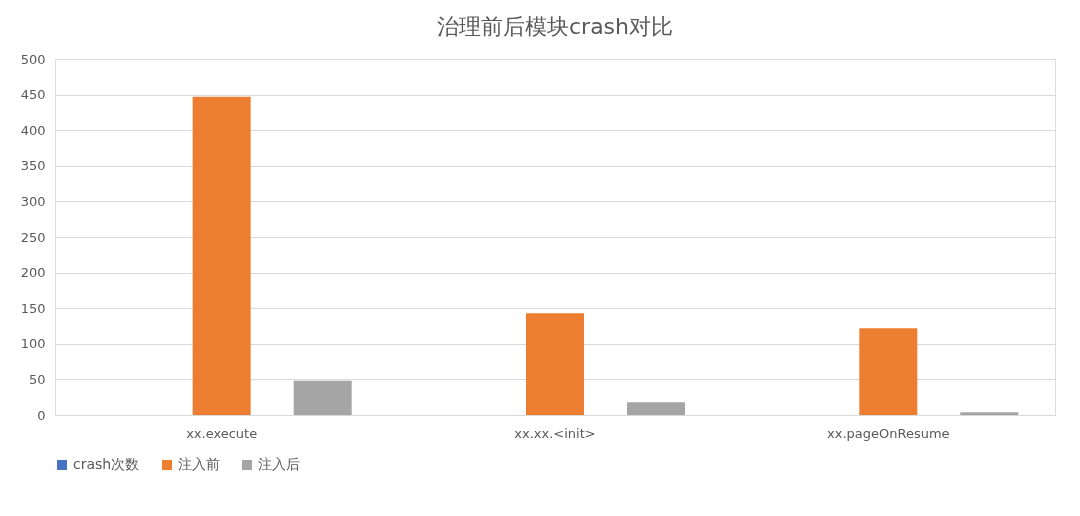 The height and width of the screenshot is (516, 1080). I want to click on x-tick-label: xx.xx.<init>, so click(555, 433).